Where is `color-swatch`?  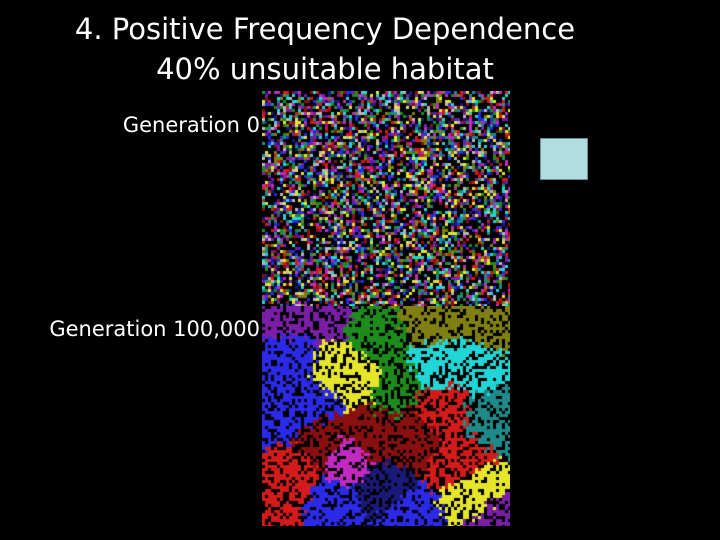
color-swatch is located at coordinates (564, 159).